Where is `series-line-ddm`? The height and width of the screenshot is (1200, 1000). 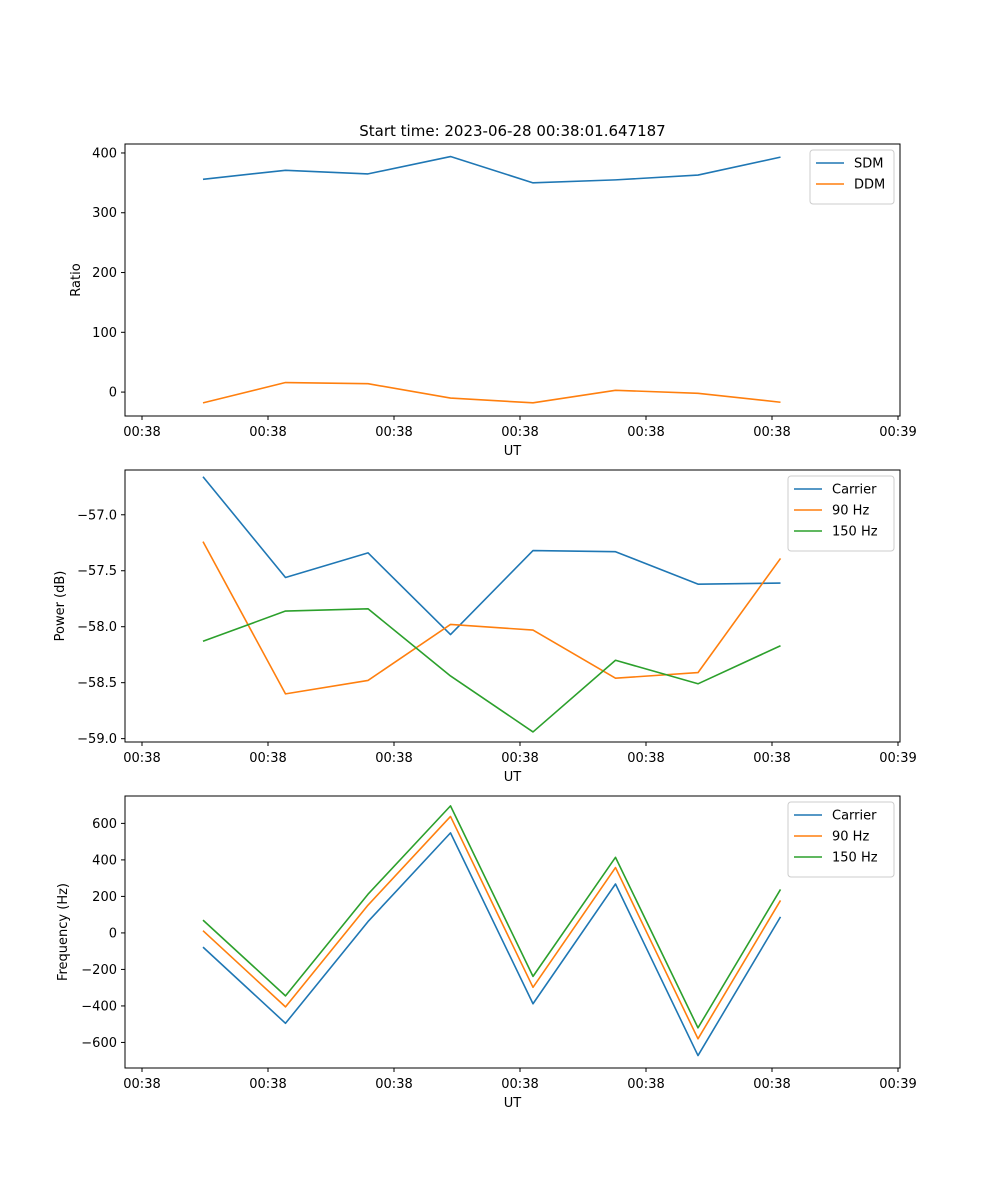 series-line-ddm is located at coordinates (491, 392).